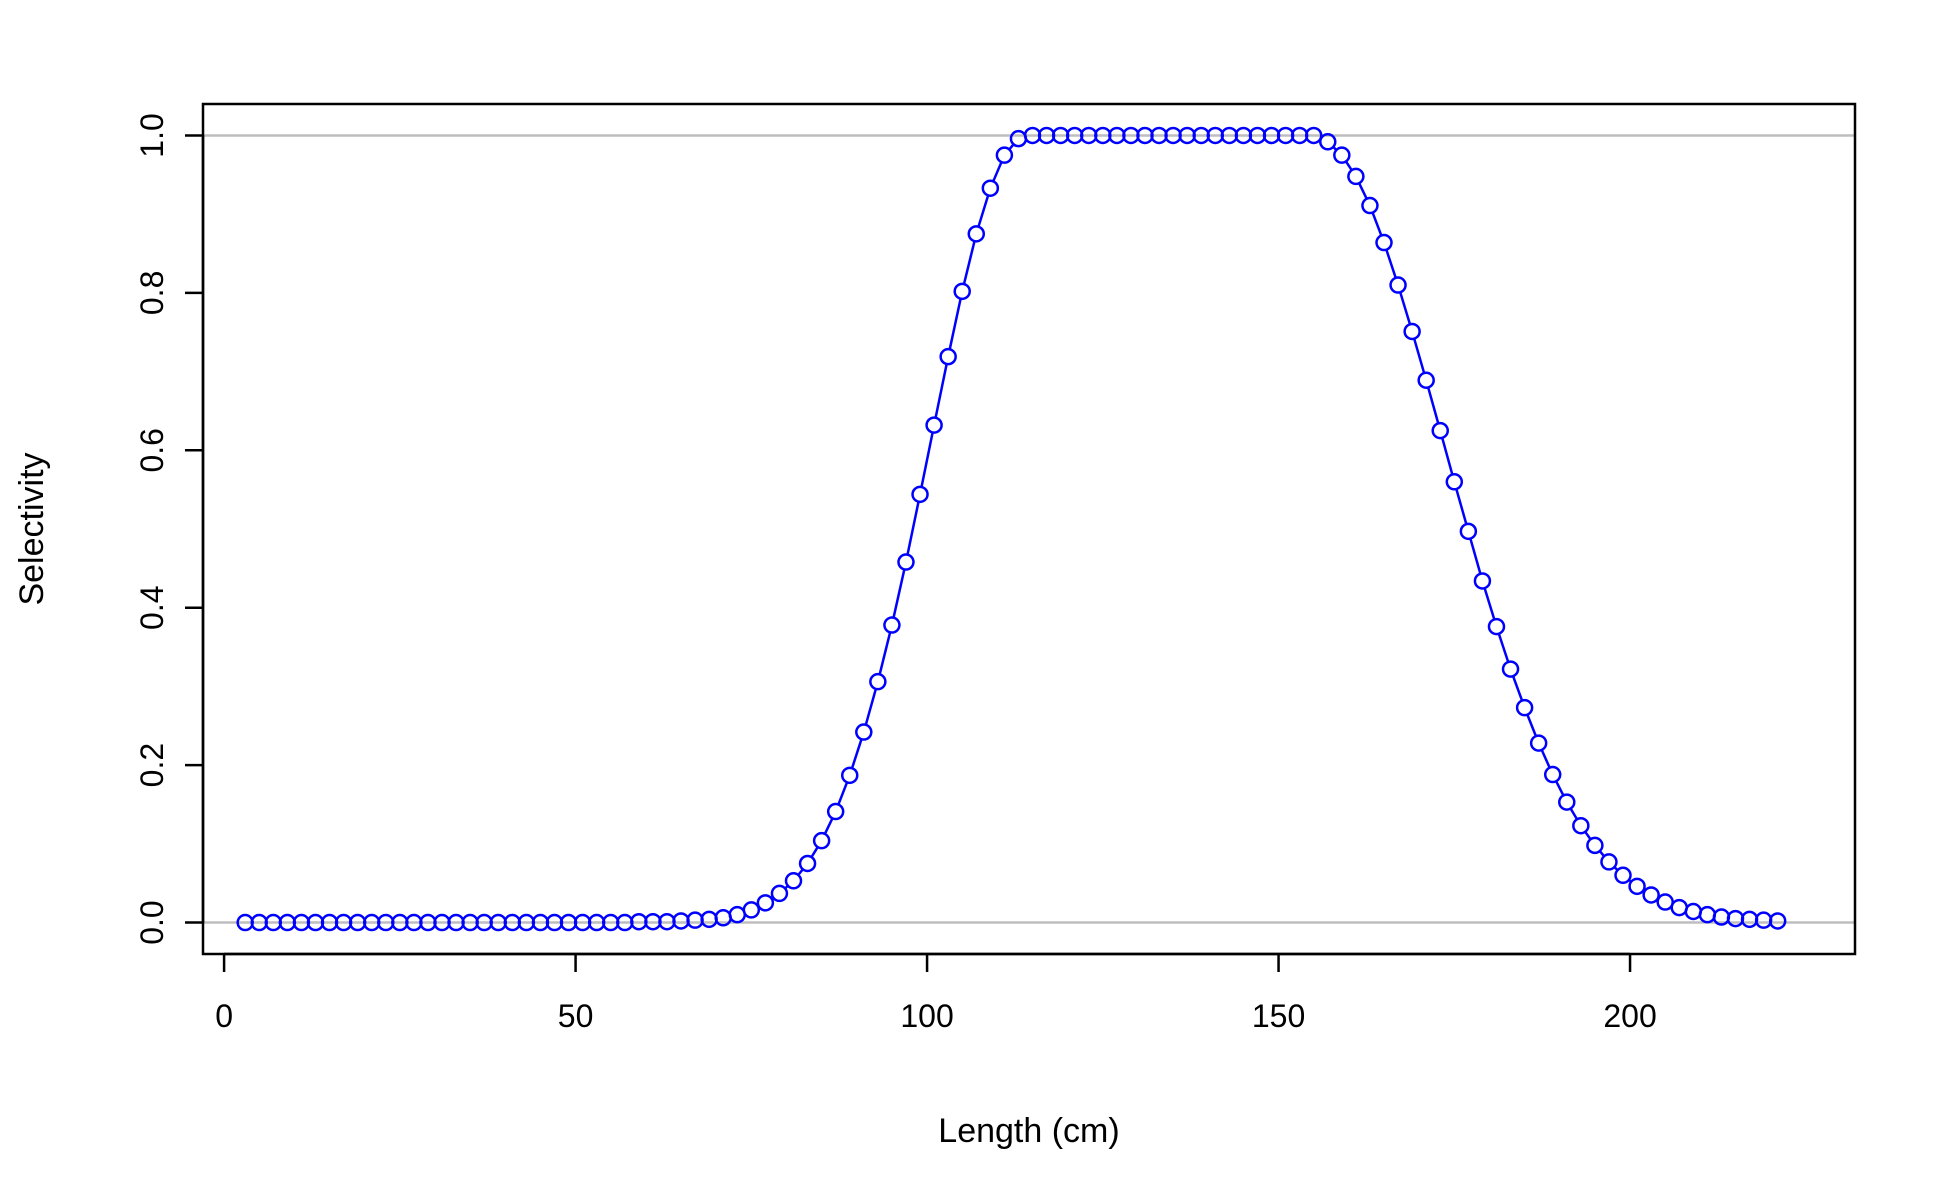 This screenshot has width=1950, height=1200. I want to click on y-tick-label: 0.4, so click(152, 607).